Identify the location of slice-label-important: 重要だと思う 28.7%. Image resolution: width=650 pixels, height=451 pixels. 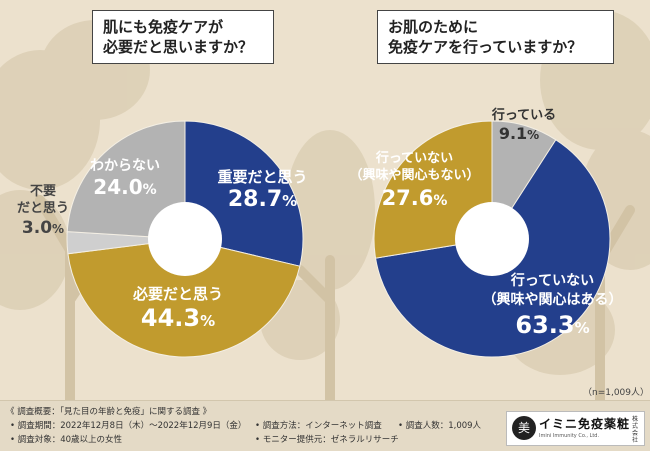
(262, 190).